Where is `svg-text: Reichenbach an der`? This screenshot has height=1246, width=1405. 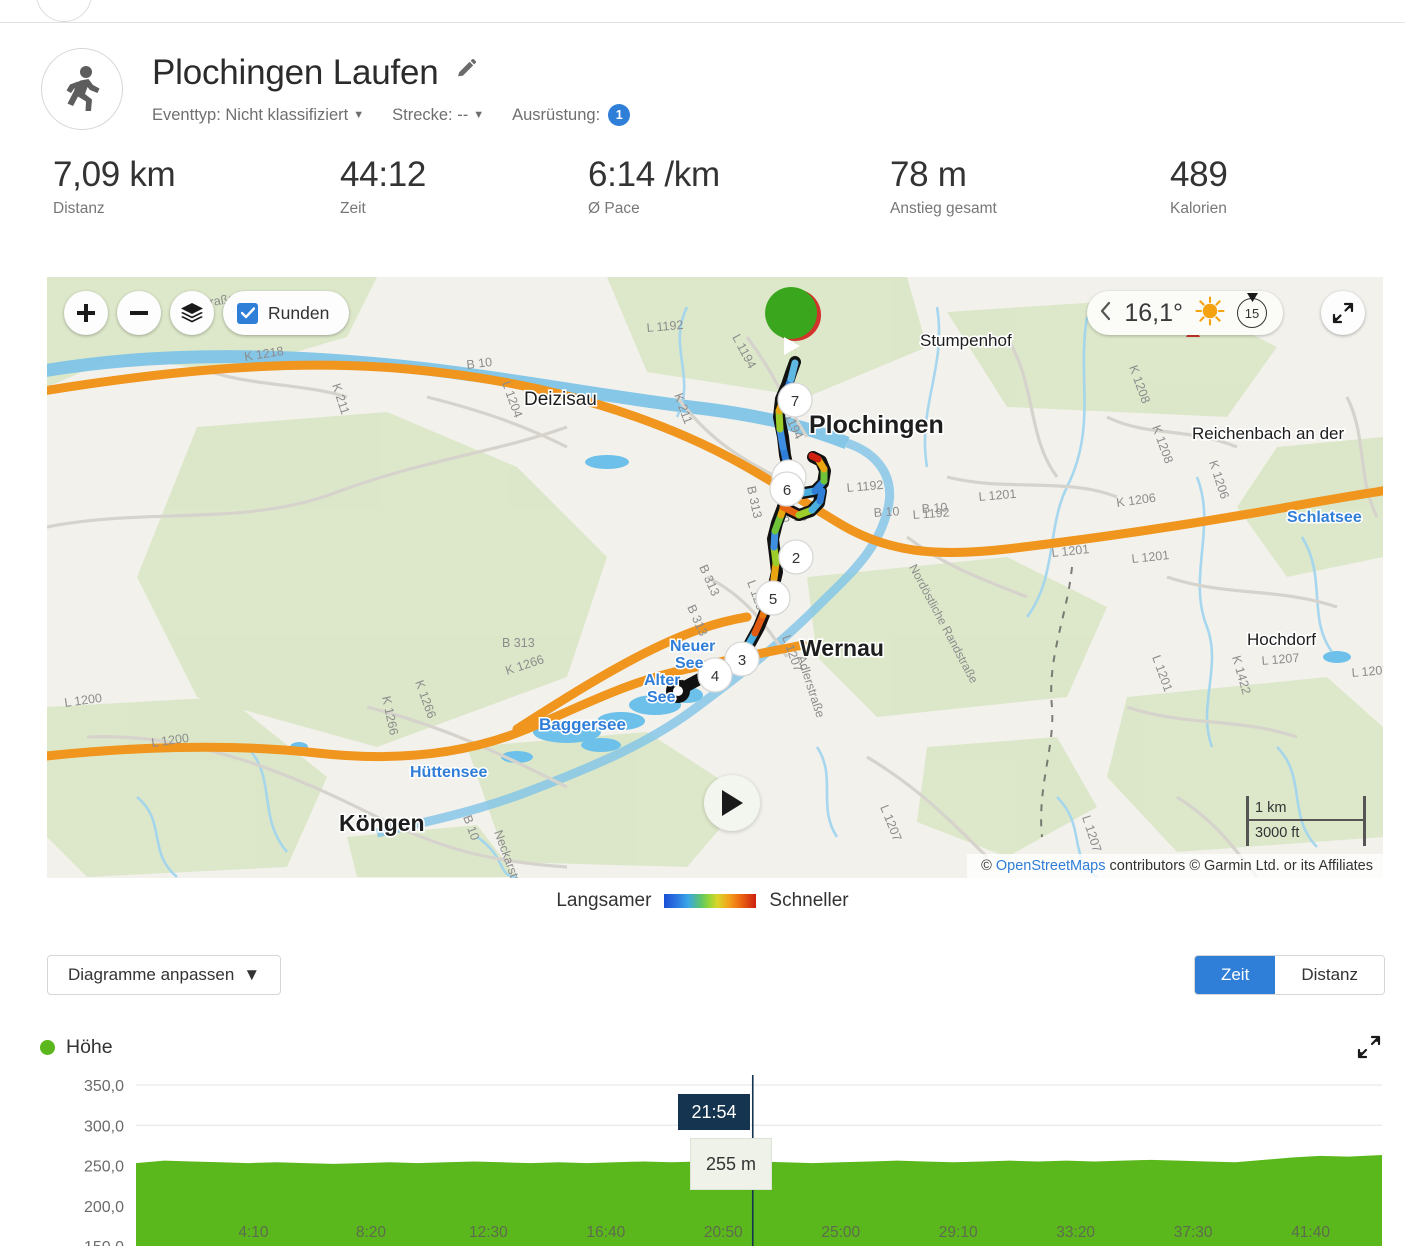
svg-text: Reichenbach an der is located at coordinates (1268, 433).